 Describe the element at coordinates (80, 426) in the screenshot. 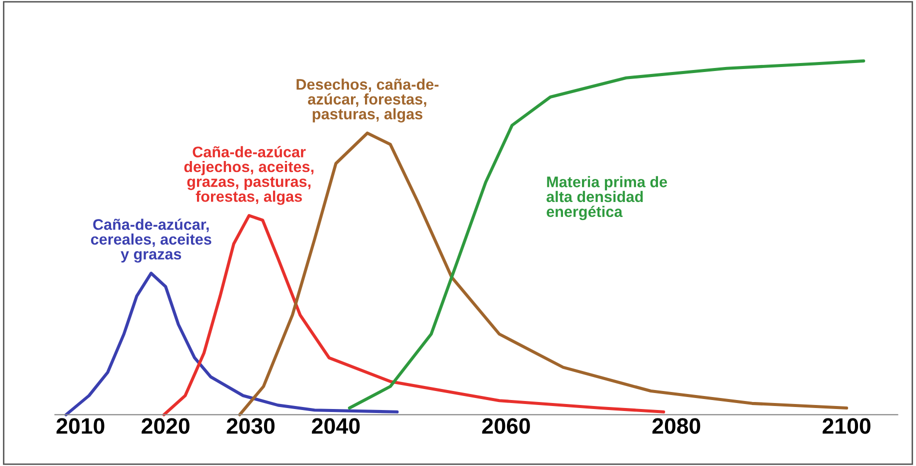

I see `x-tick-label: 2010` at that location.